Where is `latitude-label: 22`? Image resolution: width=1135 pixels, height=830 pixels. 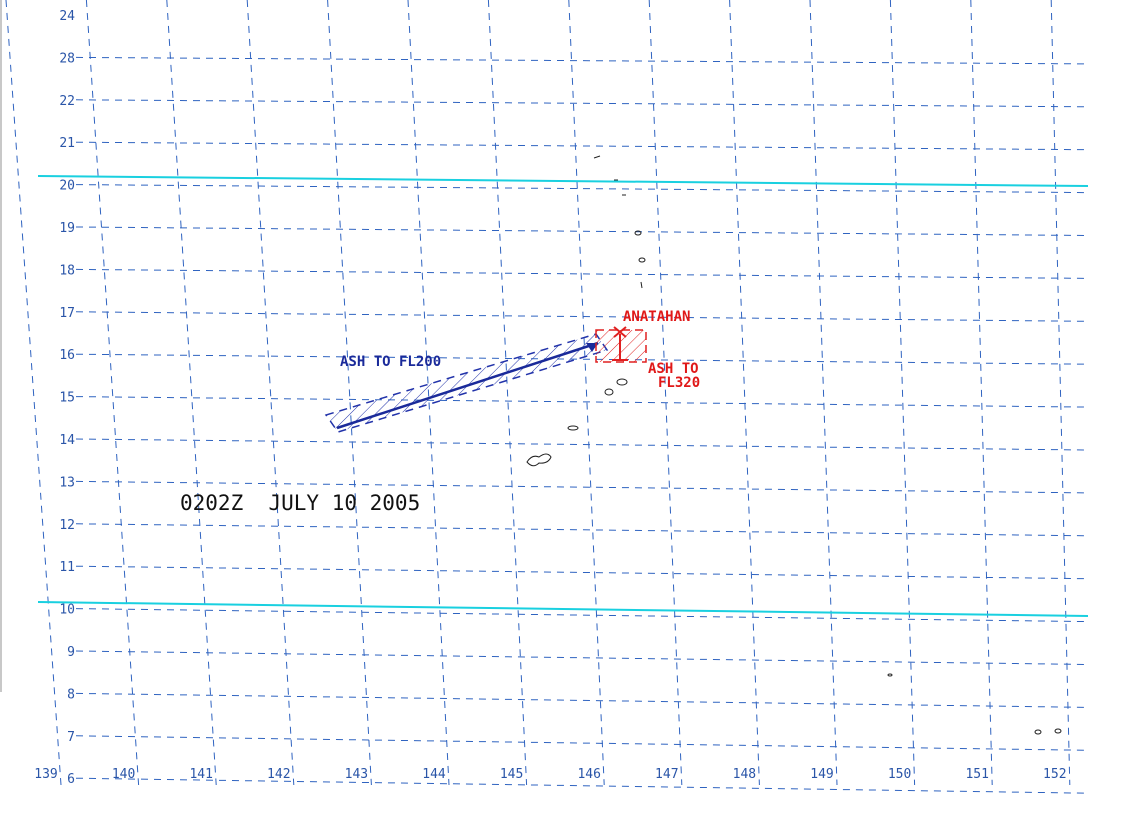
latitude-label: 22 is located at coordinates (67, 101).